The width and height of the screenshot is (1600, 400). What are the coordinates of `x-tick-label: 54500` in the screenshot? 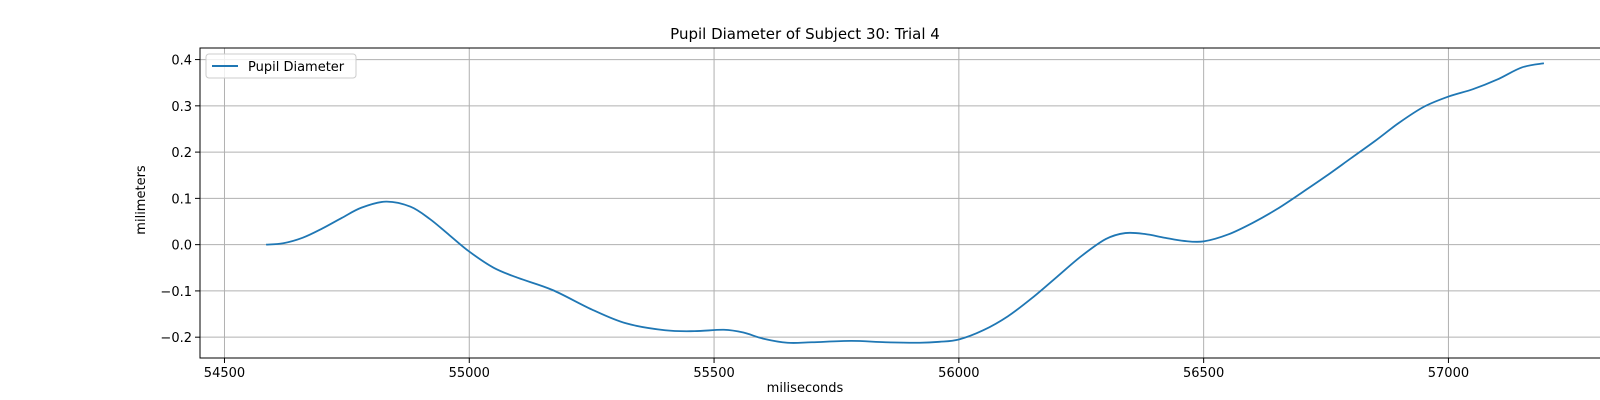 It's located at (224, 373).